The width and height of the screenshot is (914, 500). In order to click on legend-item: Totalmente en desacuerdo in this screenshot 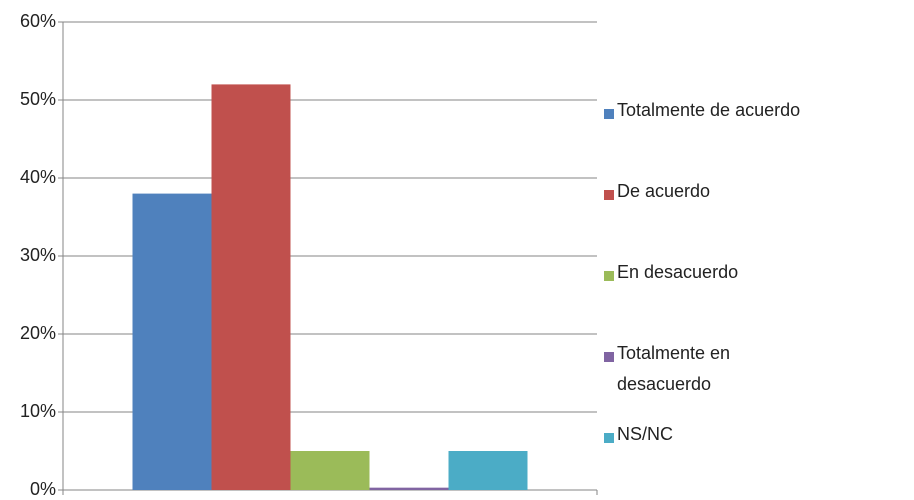, I will do `click(706, 371)`.